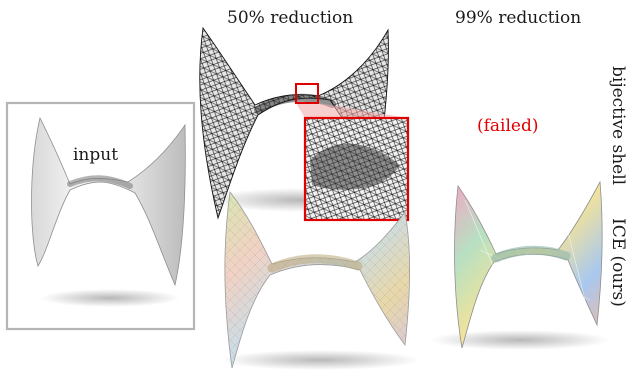 This screenshot has width=632, height=381. Describe the element at coordinates (520, 340) in the screenshot. I see `ice99-shadow` at that location.